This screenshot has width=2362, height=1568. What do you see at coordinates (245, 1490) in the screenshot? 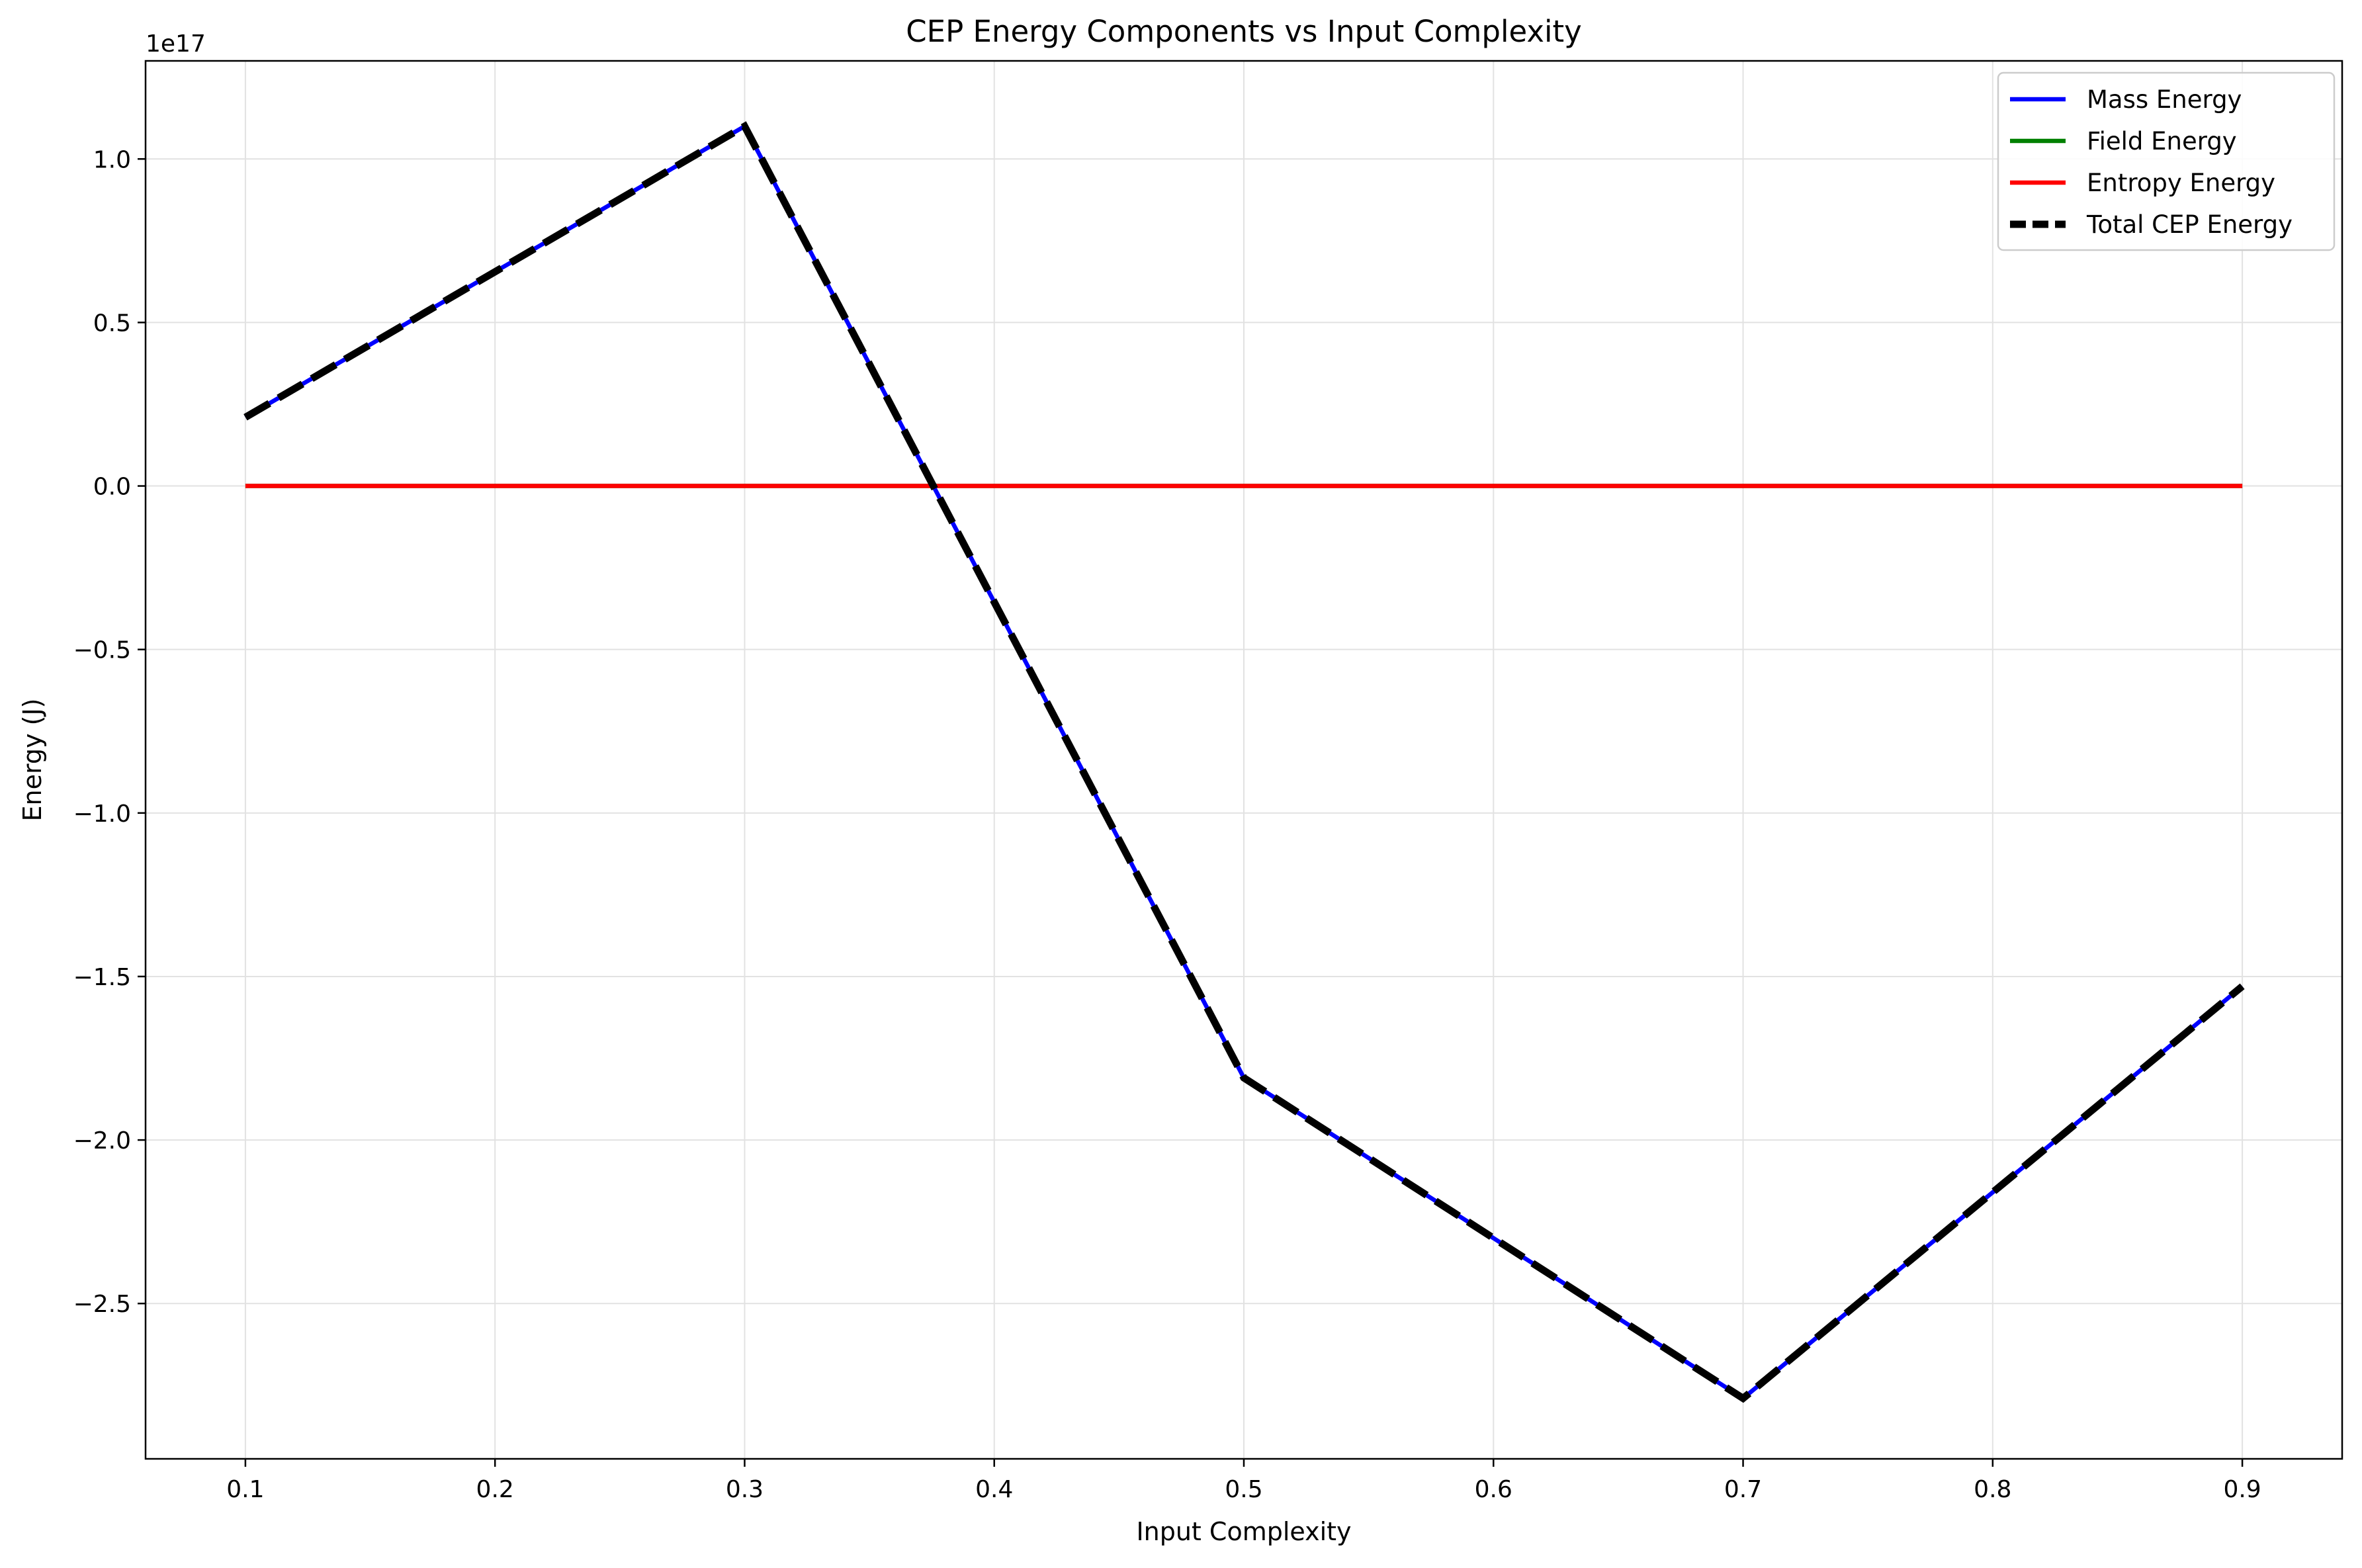
I see `x-tick-label: 0.1` at bounding box center [245, 1490].